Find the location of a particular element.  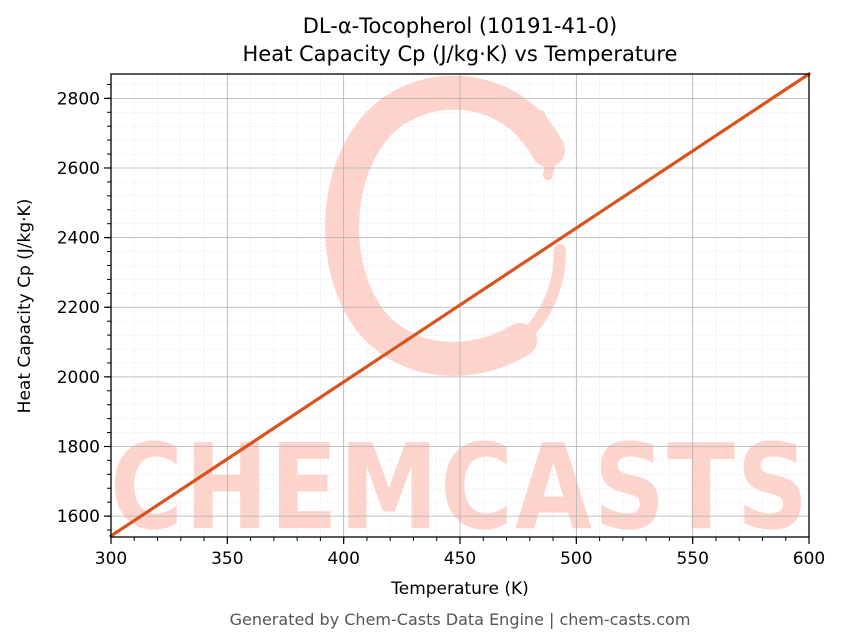

y-tick-labels: 1600 1800 2000 2200 2400 2600 2800 is located at coordinates (78, 308).